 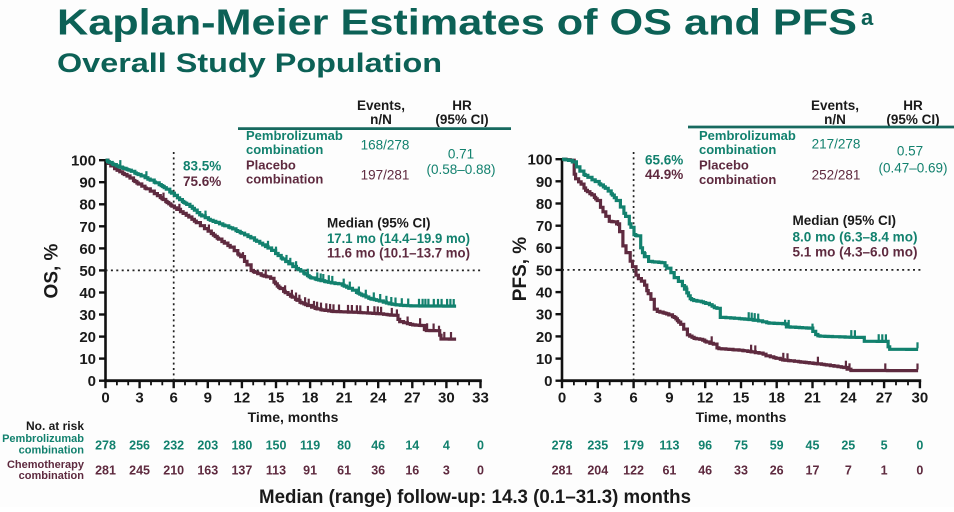 What do you see at coordinates (597, 446) in the screenshot?
I see `svg-text: 235` at bounding box center [597, 446].